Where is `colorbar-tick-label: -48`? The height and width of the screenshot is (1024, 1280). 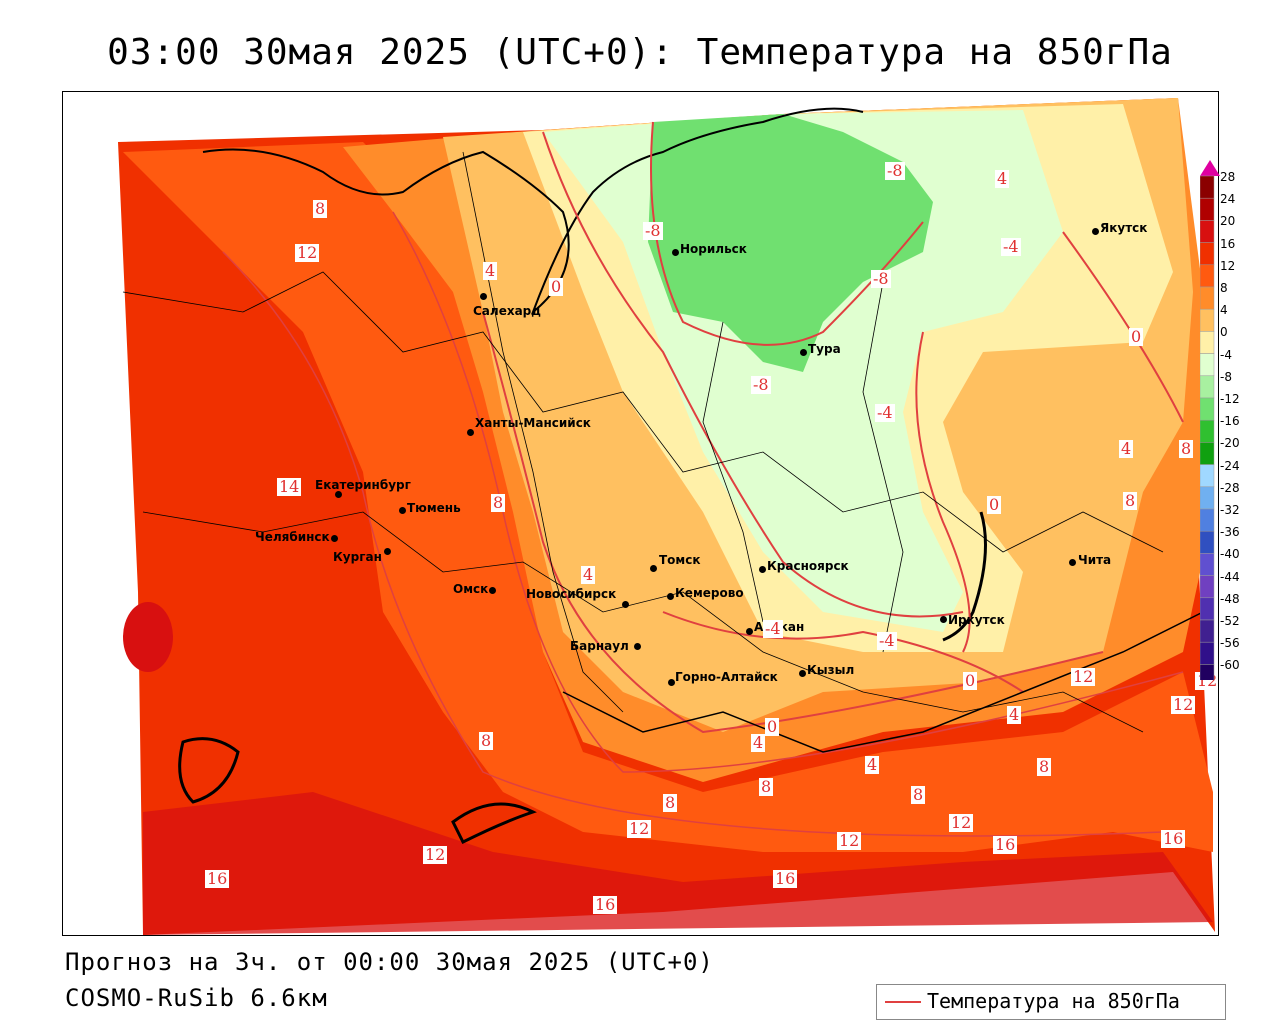
colorbar-tick-label: -48 is located at coordinates (1230, 598).